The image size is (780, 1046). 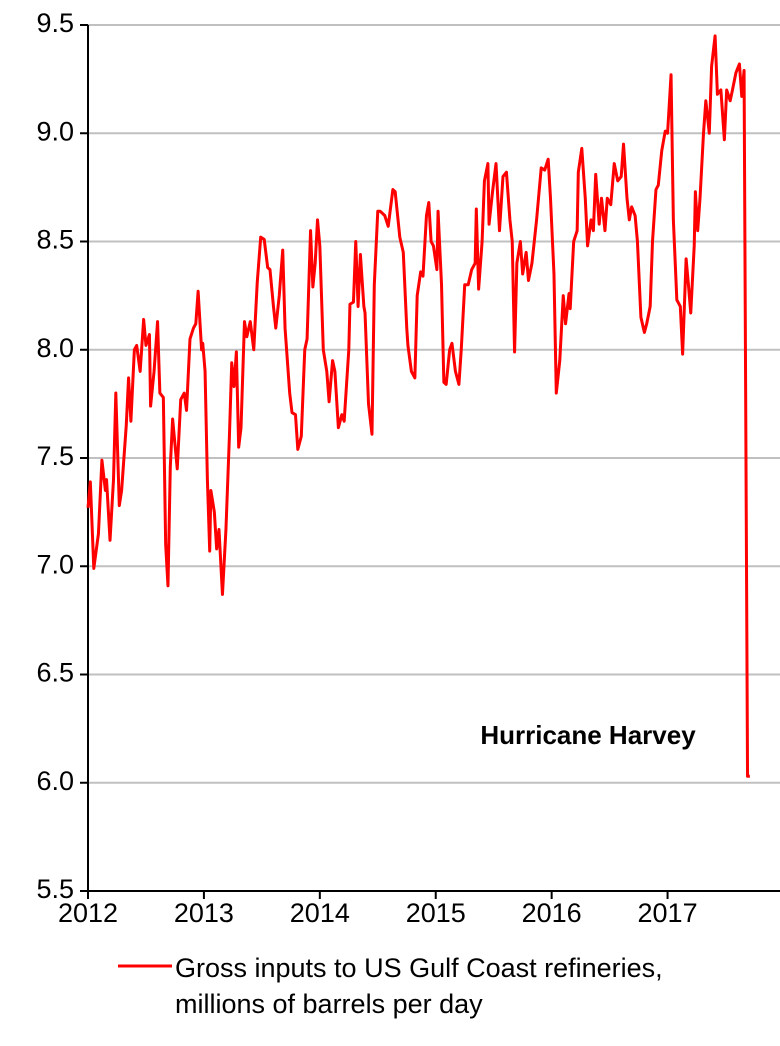 What do you see at coordinates (55, 131) in the screenshot?
I see `y-tick-label: 9.0` at bounding box center [55, 131].